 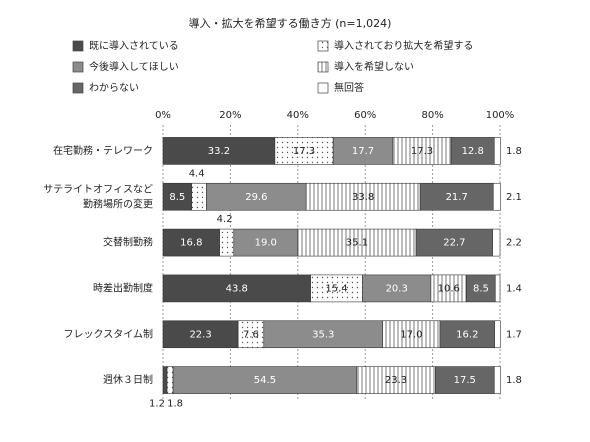 I want to click on value-label: 33.8, so click(x=363, y=197).